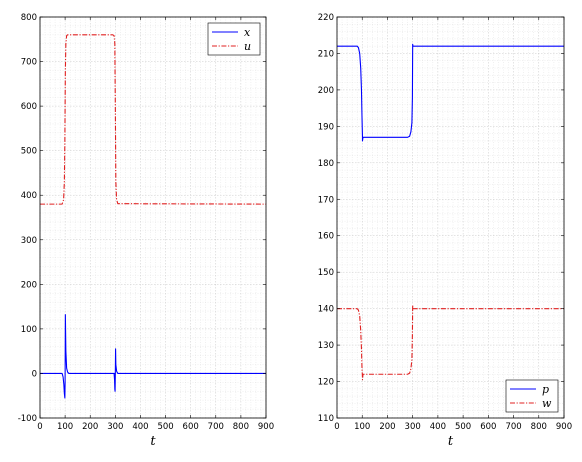  I want to click on series-line-x, so click(153, 356).